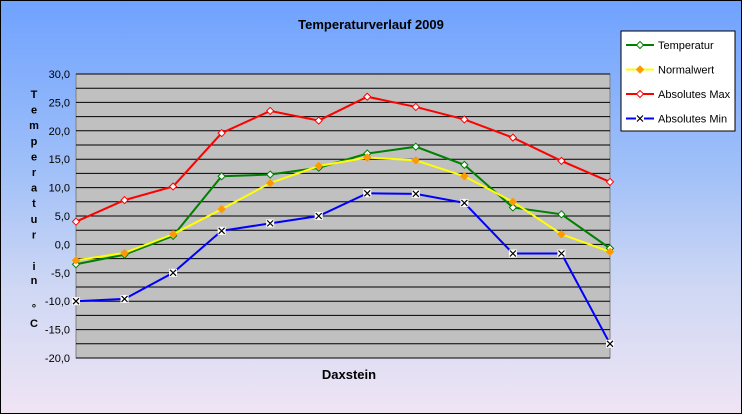 The width and height of the screenshot is (742, 414). I want to click on legend-label: Temperatur, so click(686, 46).